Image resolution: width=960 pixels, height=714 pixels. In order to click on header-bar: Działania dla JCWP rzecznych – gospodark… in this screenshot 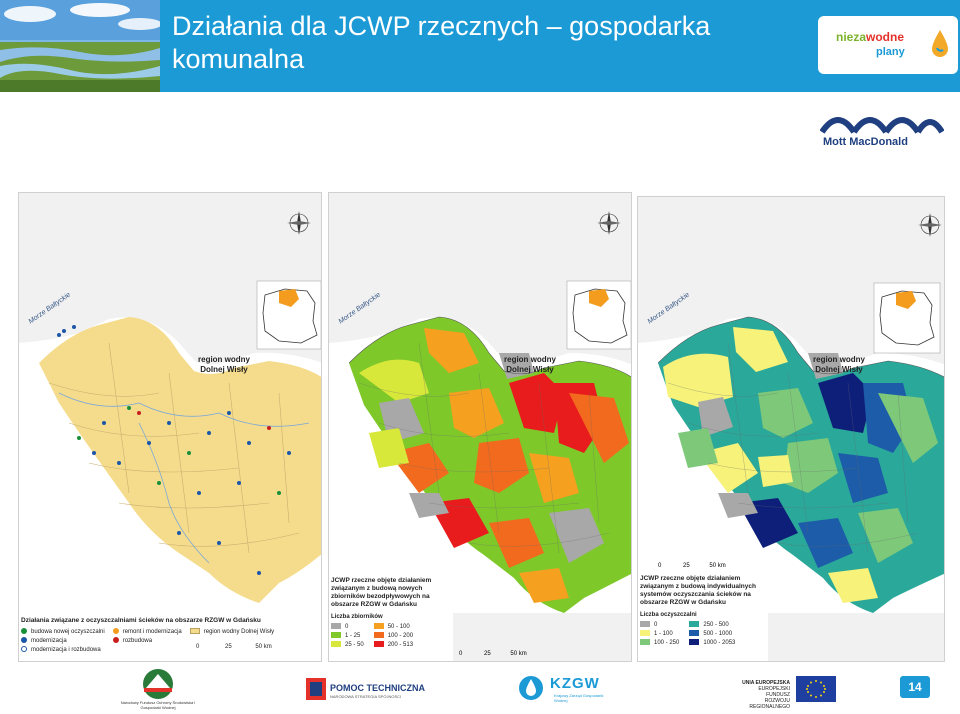, I will do `click(480, 46)`.